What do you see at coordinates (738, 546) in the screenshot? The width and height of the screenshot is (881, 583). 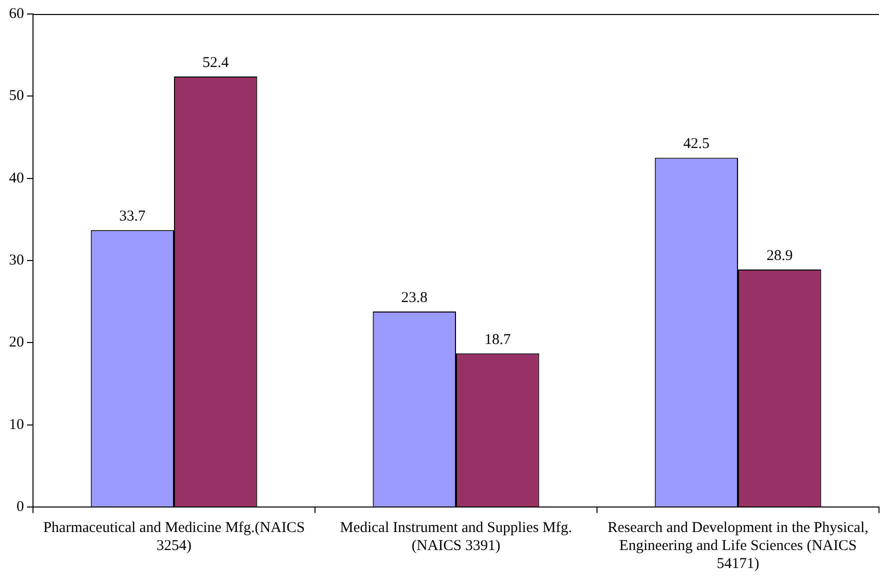 I see `x-tick-label: Research and Development in the Physical, Engineering and Life Sciences (NAICS 54171)` at bounding box center [738, 546].